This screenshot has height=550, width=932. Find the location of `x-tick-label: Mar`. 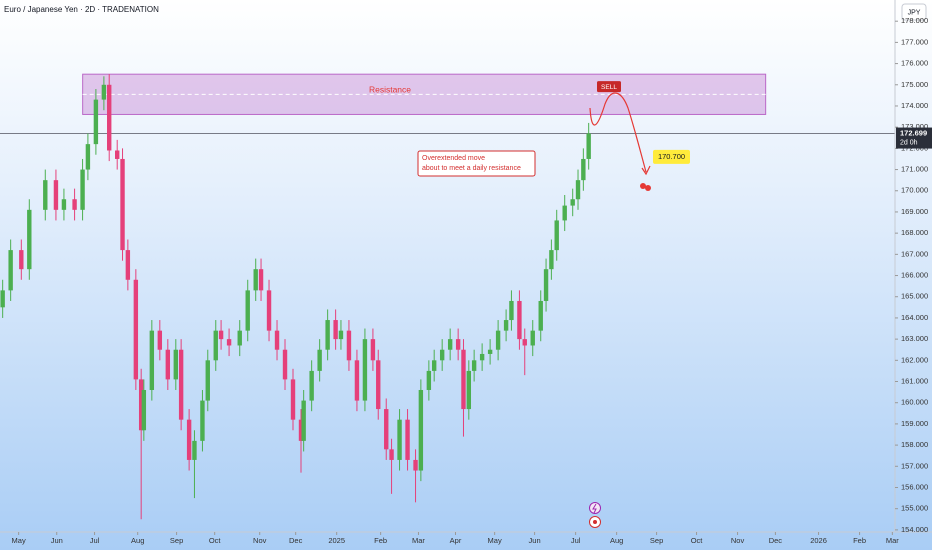

x-tick-label: Mar is located at coordinates (892, 540).